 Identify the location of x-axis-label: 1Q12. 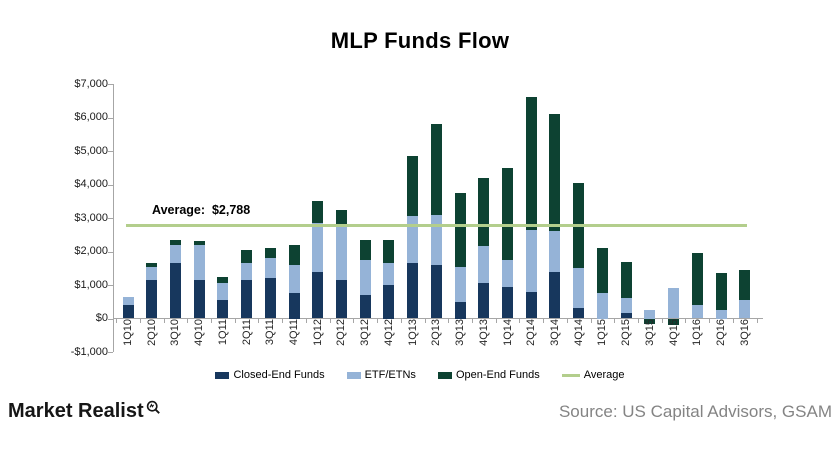
(317, 332).